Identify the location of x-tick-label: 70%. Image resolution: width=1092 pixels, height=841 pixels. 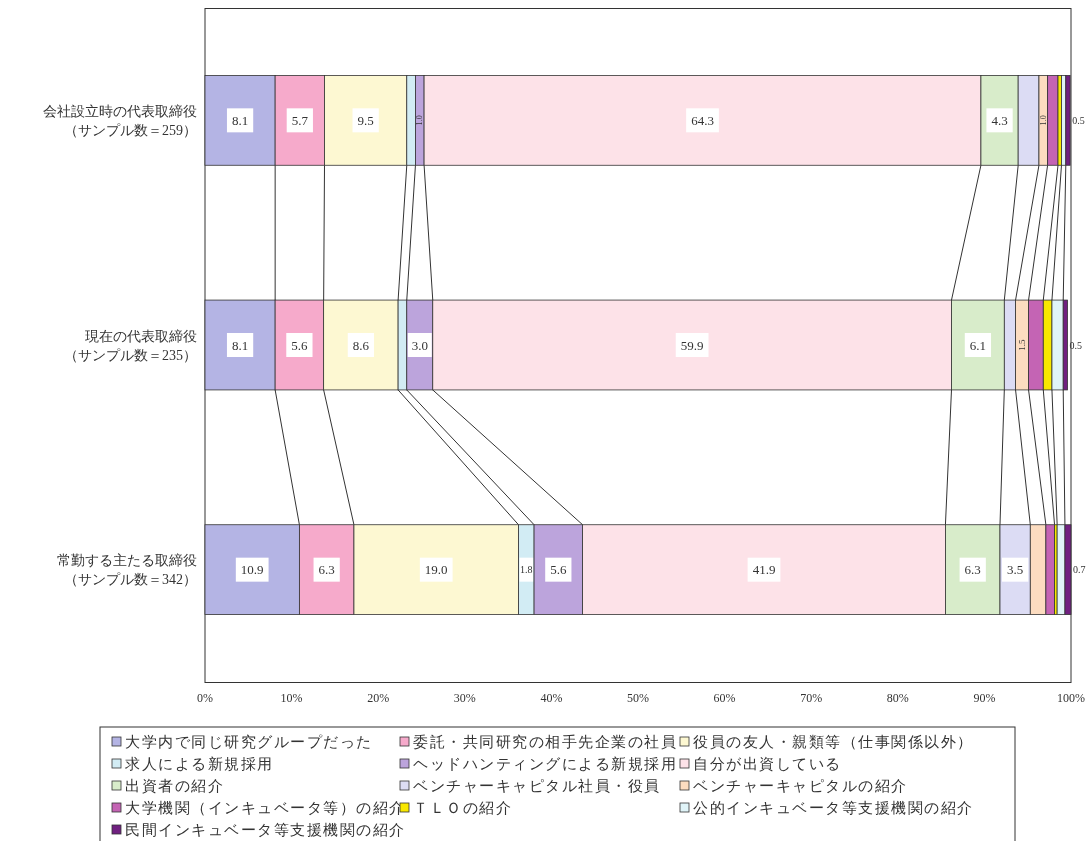
(811, 698).